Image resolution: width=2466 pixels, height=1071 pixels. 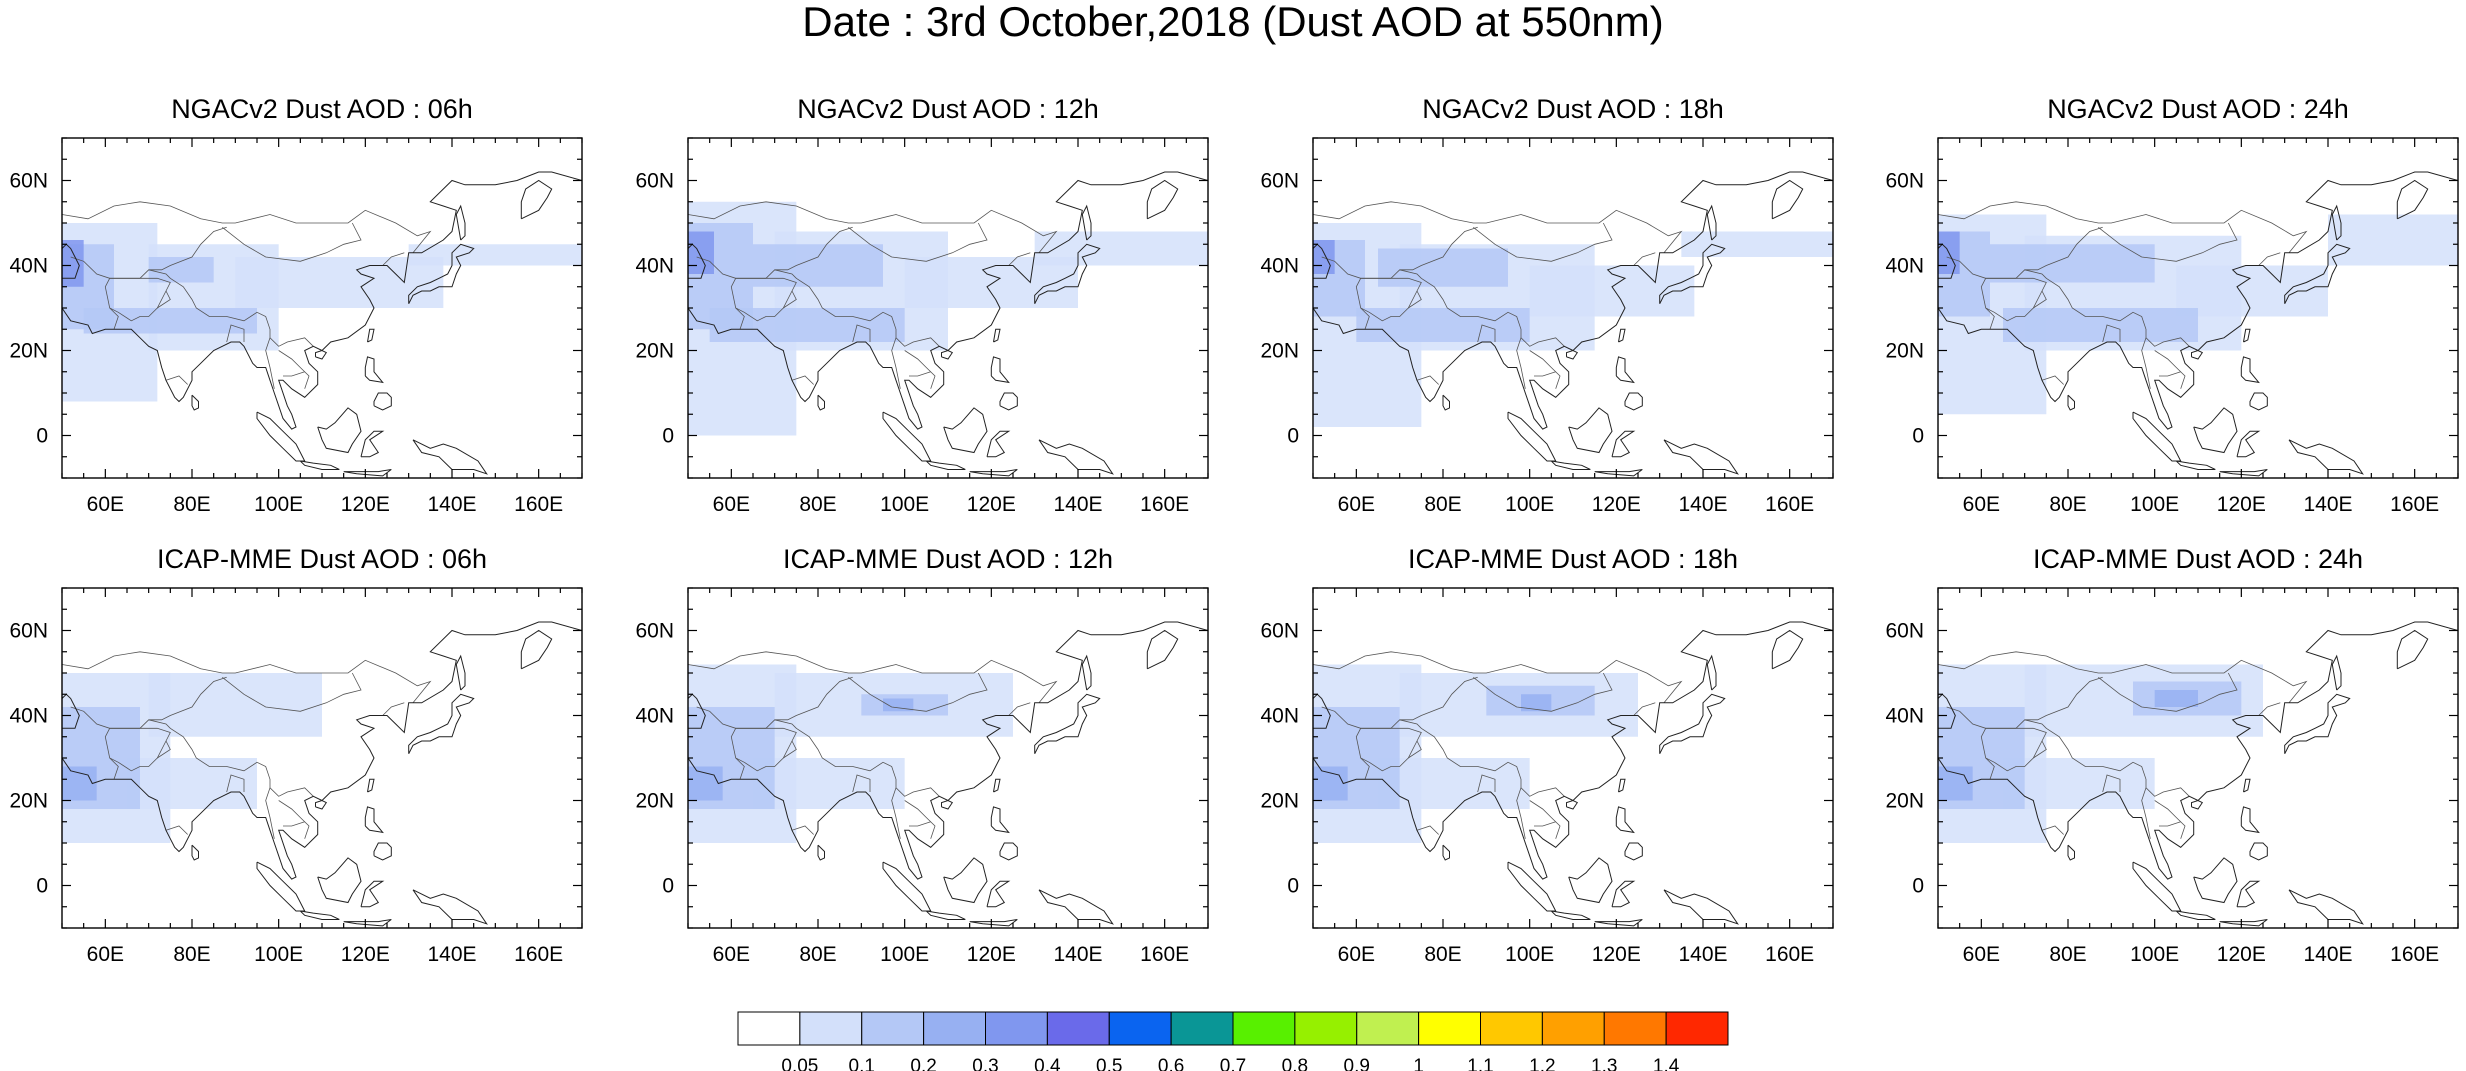 I want to click on lon-tick-label: 60E, so click(x=105, y=954).